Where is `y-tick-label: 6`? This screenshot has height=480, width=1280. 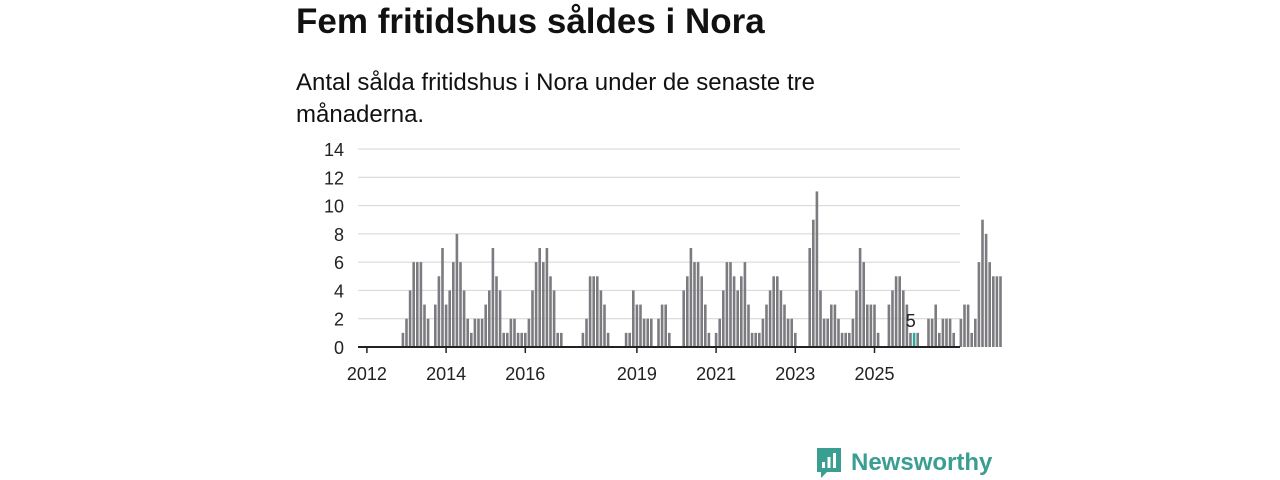 y-tick-label: 6 is located at coordinates (339, 263).